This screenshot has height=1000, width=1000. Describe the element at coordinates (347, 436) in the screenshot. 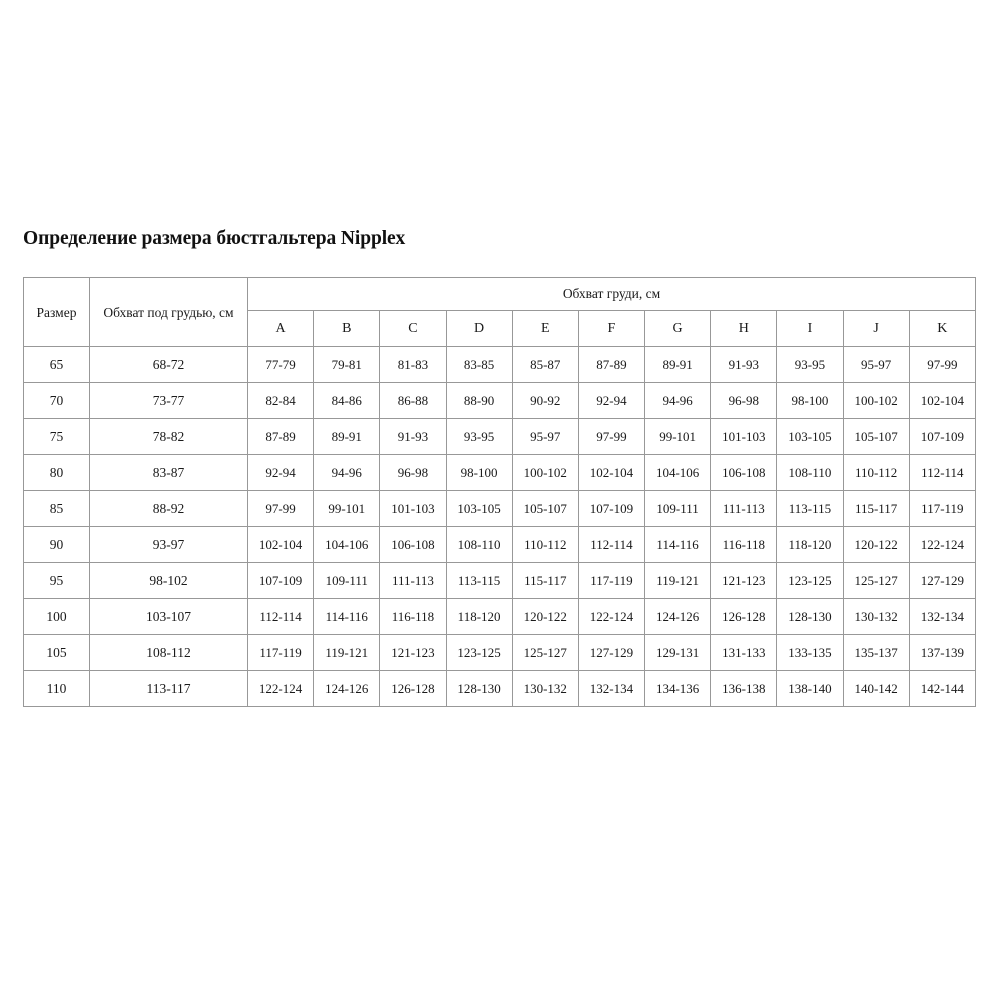

I see `cell-bust-b: 89-91` at that location.